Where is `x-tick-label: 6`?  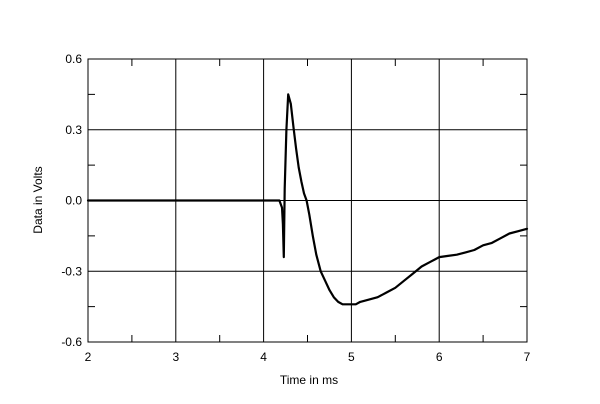 x-tick-label: 6 is located at coordinates (439, 357).